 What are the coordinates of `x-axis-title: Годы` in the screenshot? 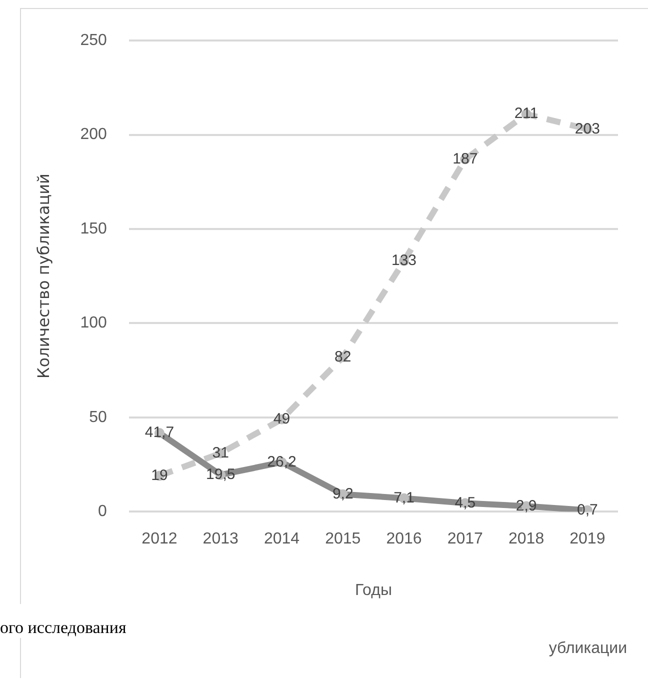 It's located at (373, 590).